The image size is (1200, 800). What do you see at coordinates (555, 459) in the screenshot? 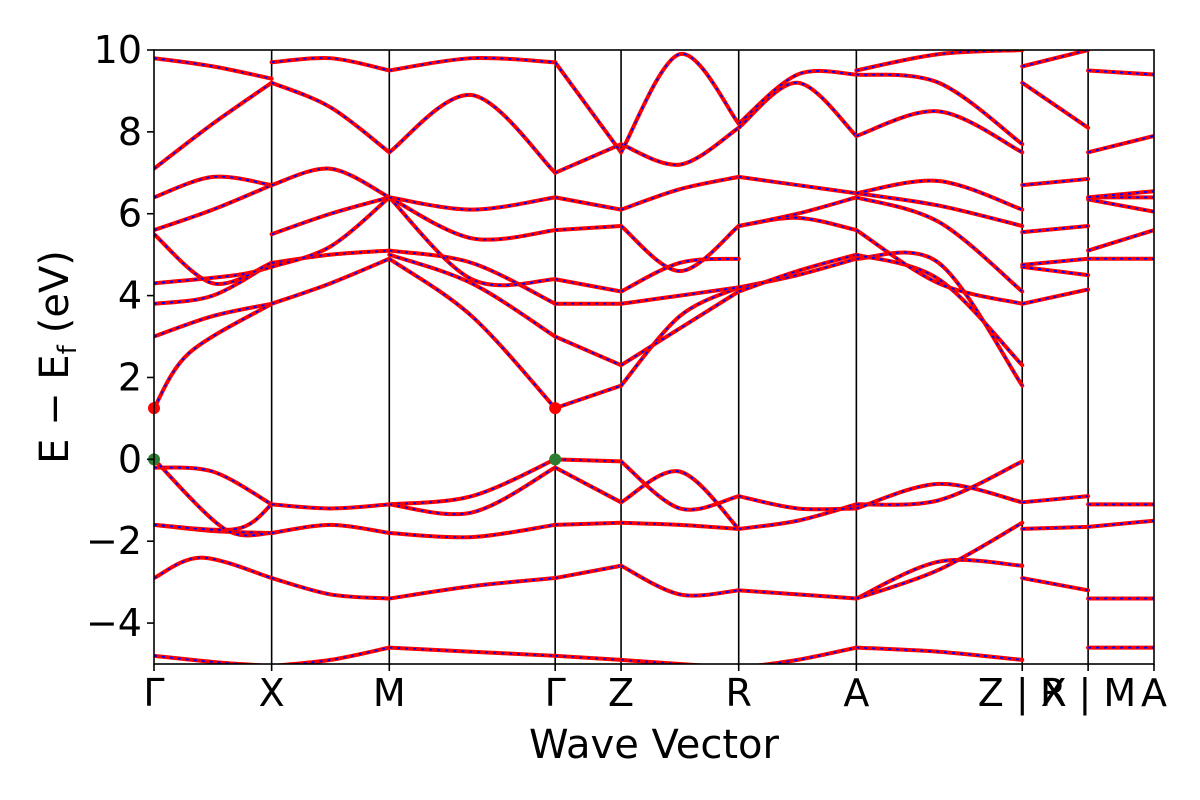
I see `vbm-marker` at bounding box center [555, 459].